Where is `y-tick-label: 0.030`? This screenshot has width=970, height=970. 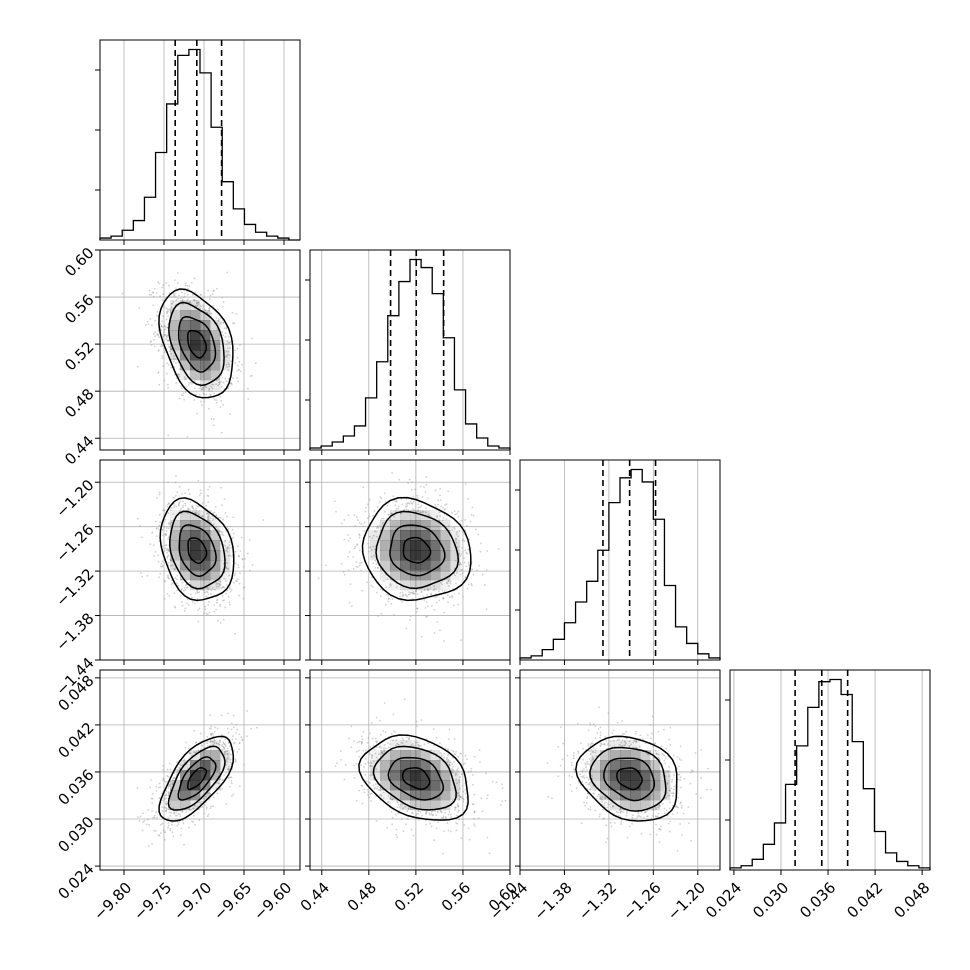
y-tick-label: 0.030 is located at coordinates (75, 834).